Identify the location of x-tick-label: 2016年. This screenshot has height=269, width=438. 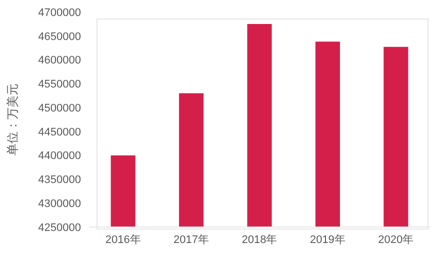
(123, 240).